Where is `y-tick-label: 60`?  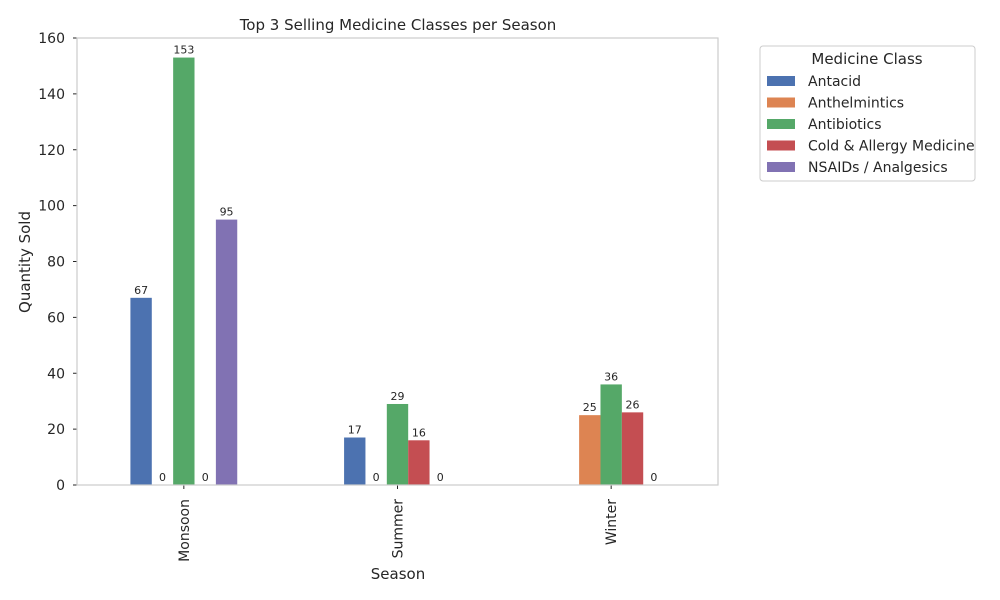 y-tick-label: 60 is located at coordinates (56, 318).